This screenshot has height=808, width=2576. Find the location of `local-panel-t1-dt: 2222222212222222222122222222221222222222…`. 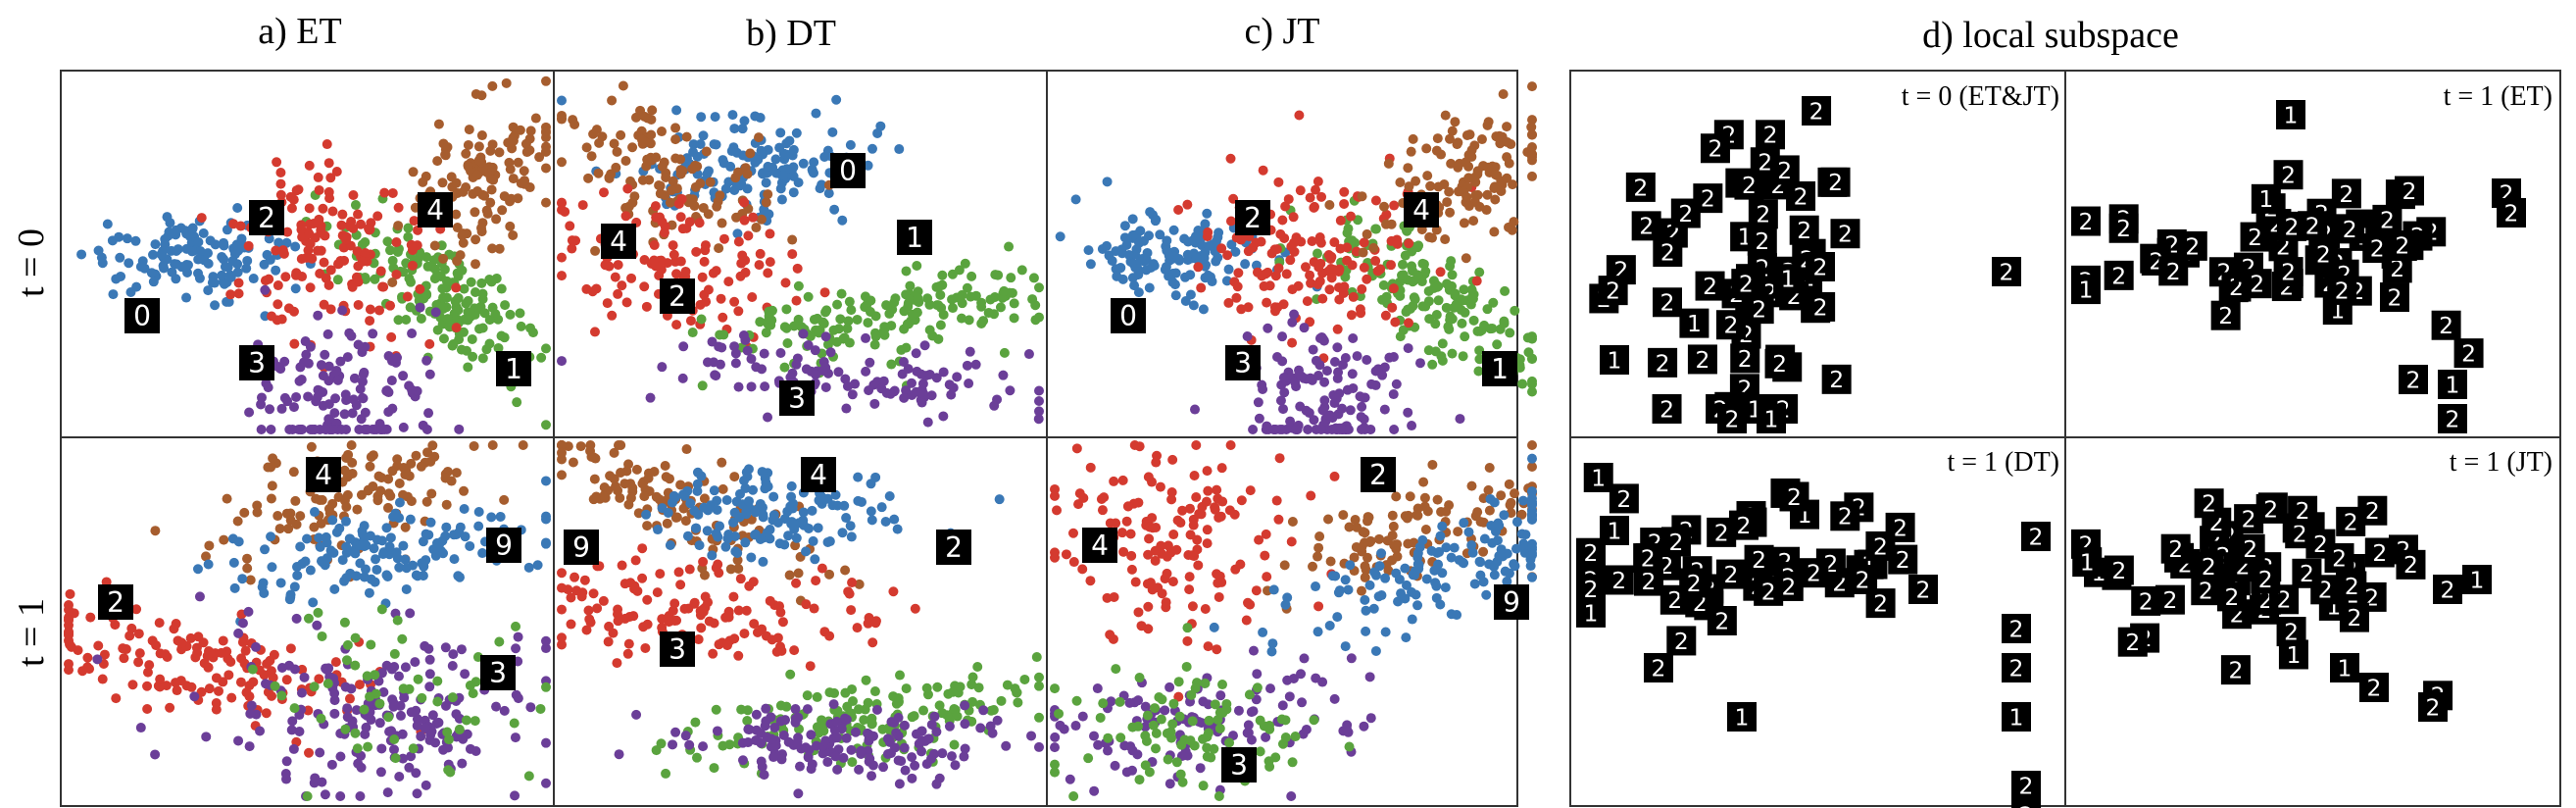

local-panel-t1-dt: 2222222212222222222122222222221222222222… is located at coordinates (1813, 635).